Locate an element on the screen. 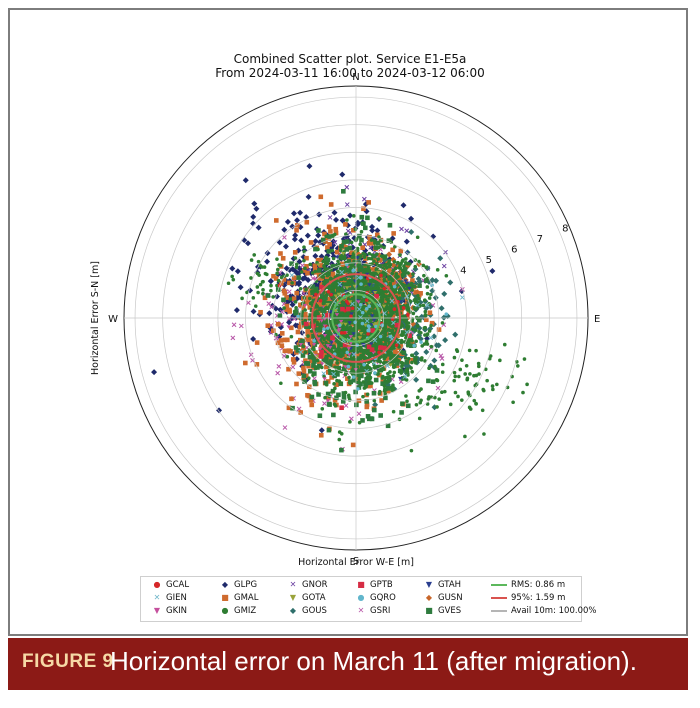 This screenshot has height=708, width=700. legend-item-gcal: ● GCAL is located at coordinates (170, 585).